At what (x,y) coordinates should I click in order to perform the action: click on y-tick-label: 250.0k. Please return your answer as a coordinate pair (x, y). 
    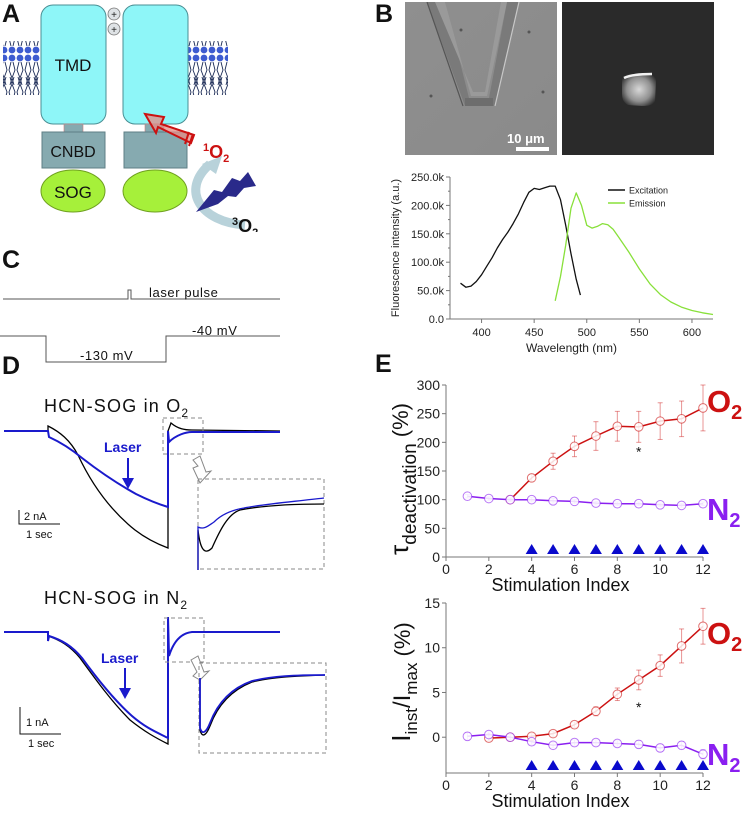
    Looking at the image, I should click on (428, 178).